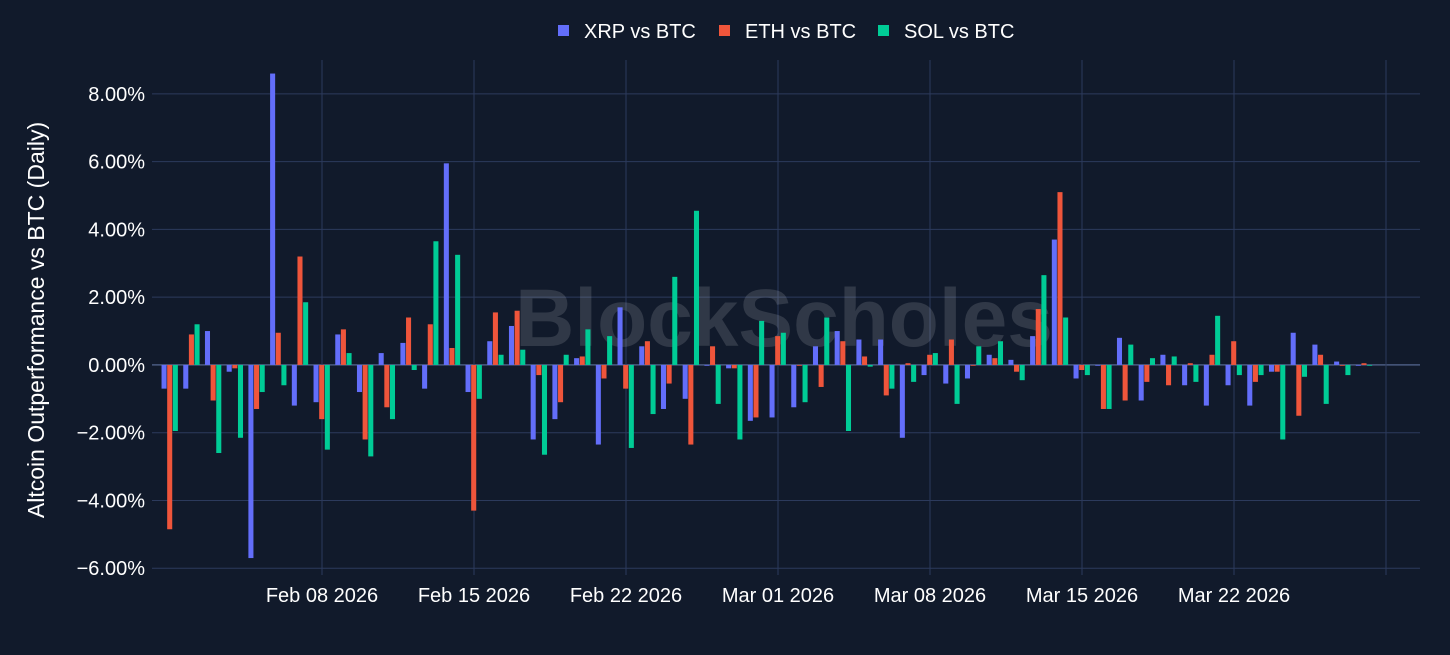 The image size is (1450, 655). I want to click on y-tick-label: 8.00%, so click(116, 95).